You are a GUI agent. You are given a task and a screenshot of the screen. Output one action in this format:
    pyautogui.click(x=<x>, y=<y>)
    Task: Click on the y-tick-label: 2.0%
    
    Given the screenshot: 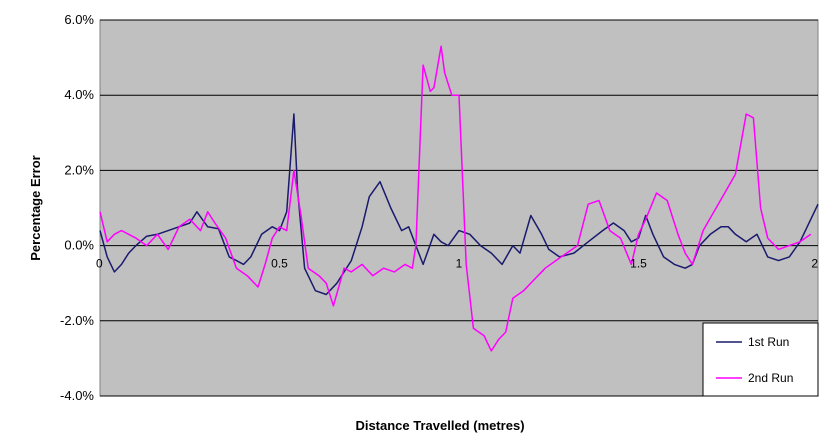 What is the action you would take?
    pyautogui.click(x=79, y=169)
    